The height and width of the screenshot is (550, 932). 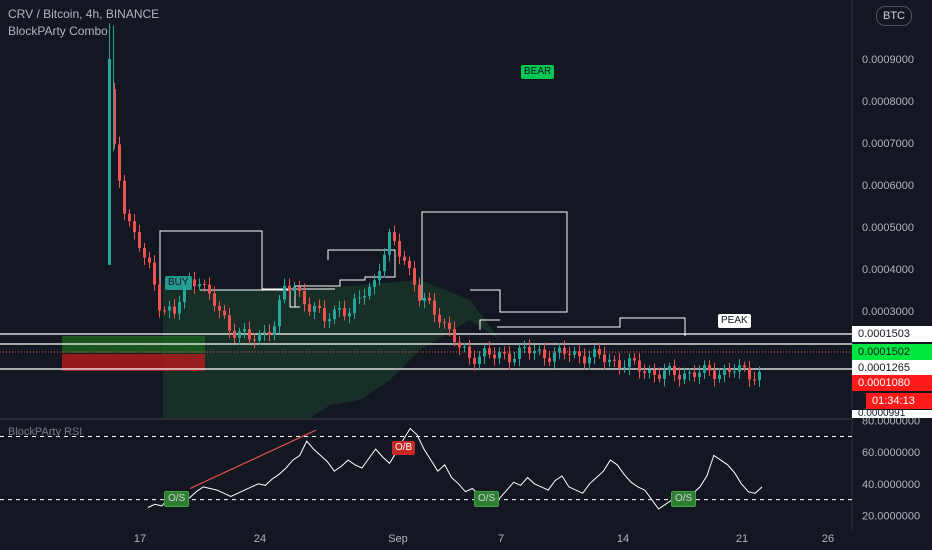 I want to click on indicator-name: BlockPArty Combo, so click(x=58, y=31).